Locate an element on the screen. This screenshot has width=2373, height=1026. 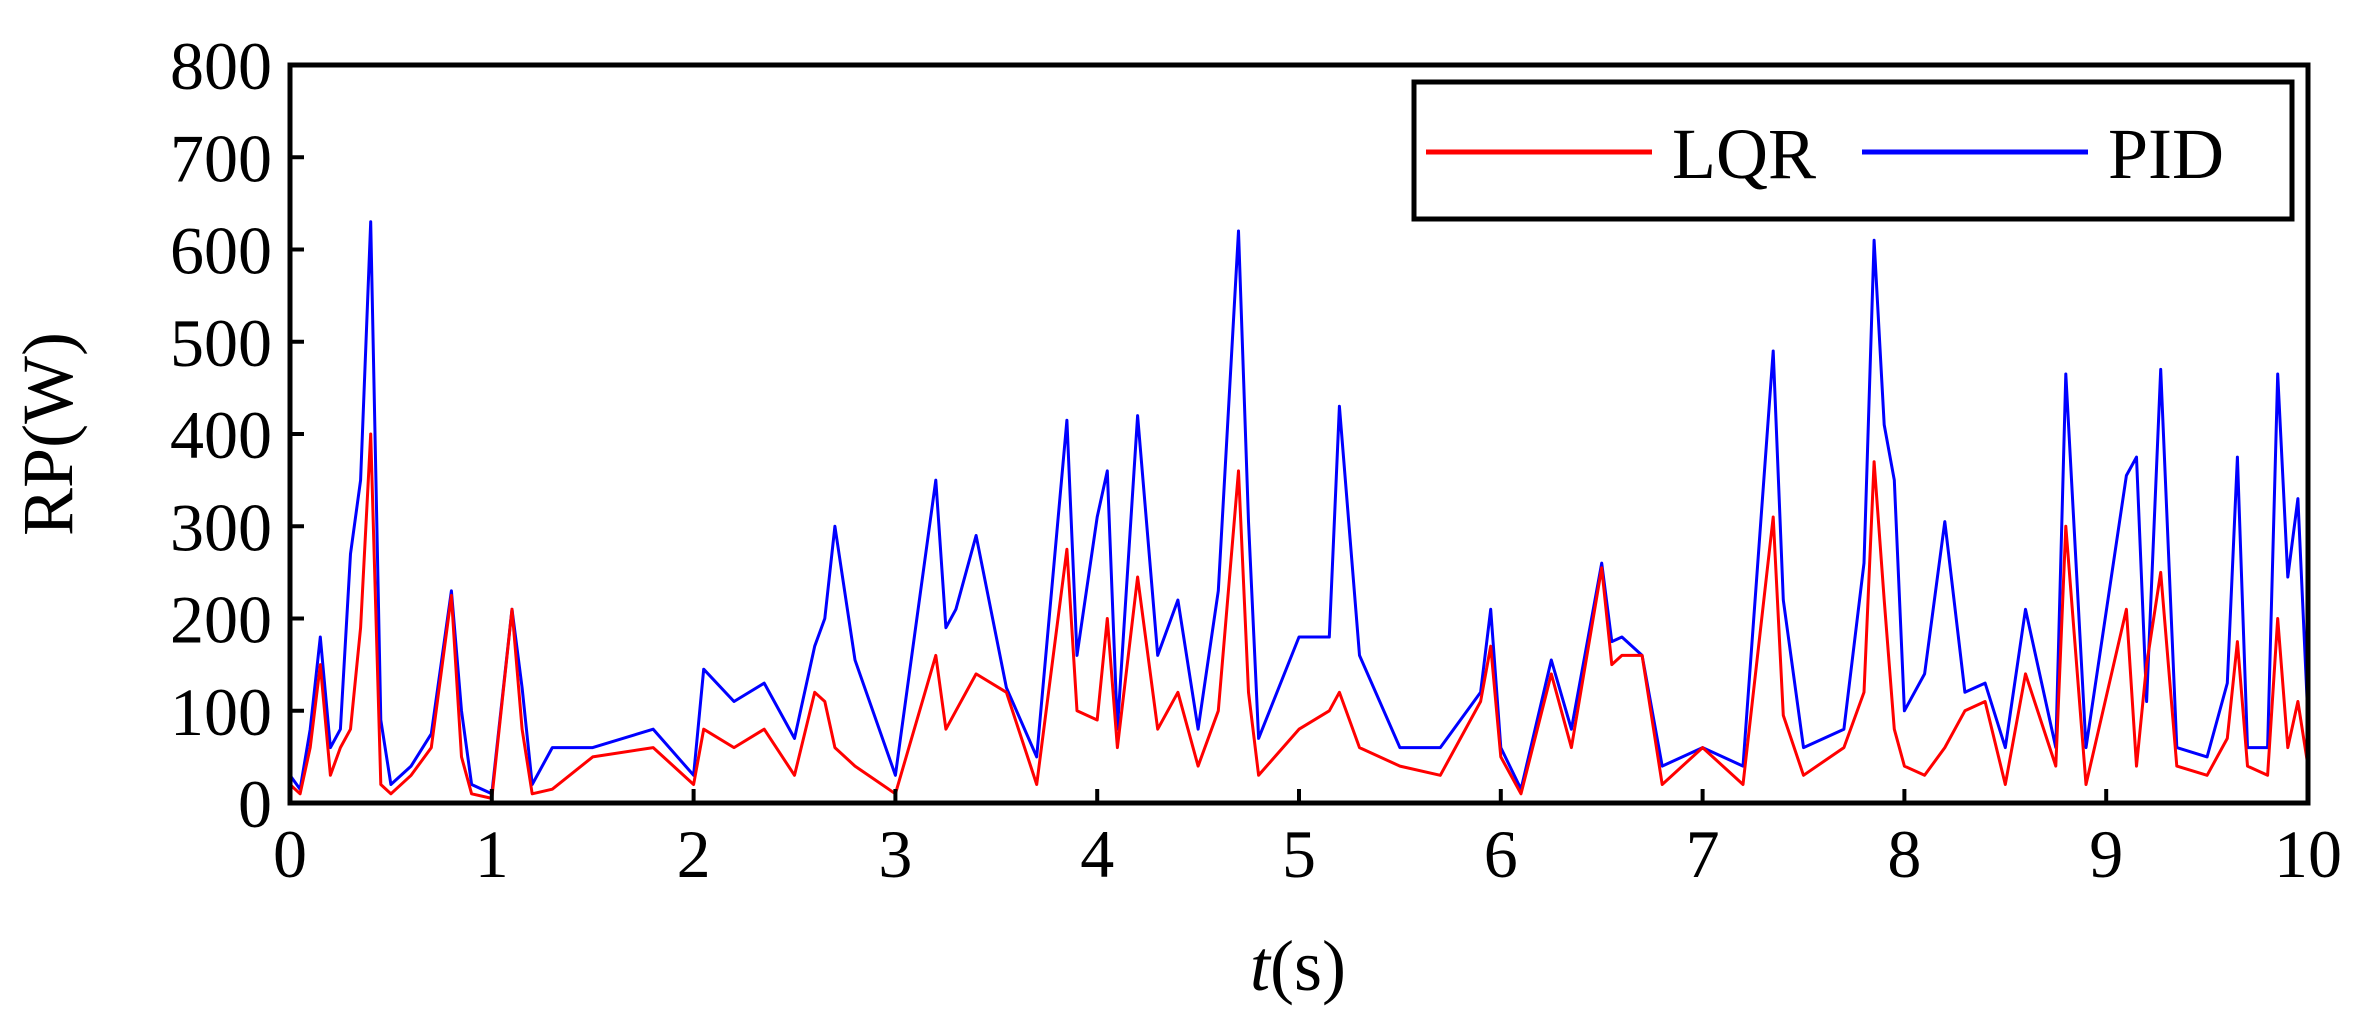
x-tick-label: 5 is located at coordinates (1299, 854).